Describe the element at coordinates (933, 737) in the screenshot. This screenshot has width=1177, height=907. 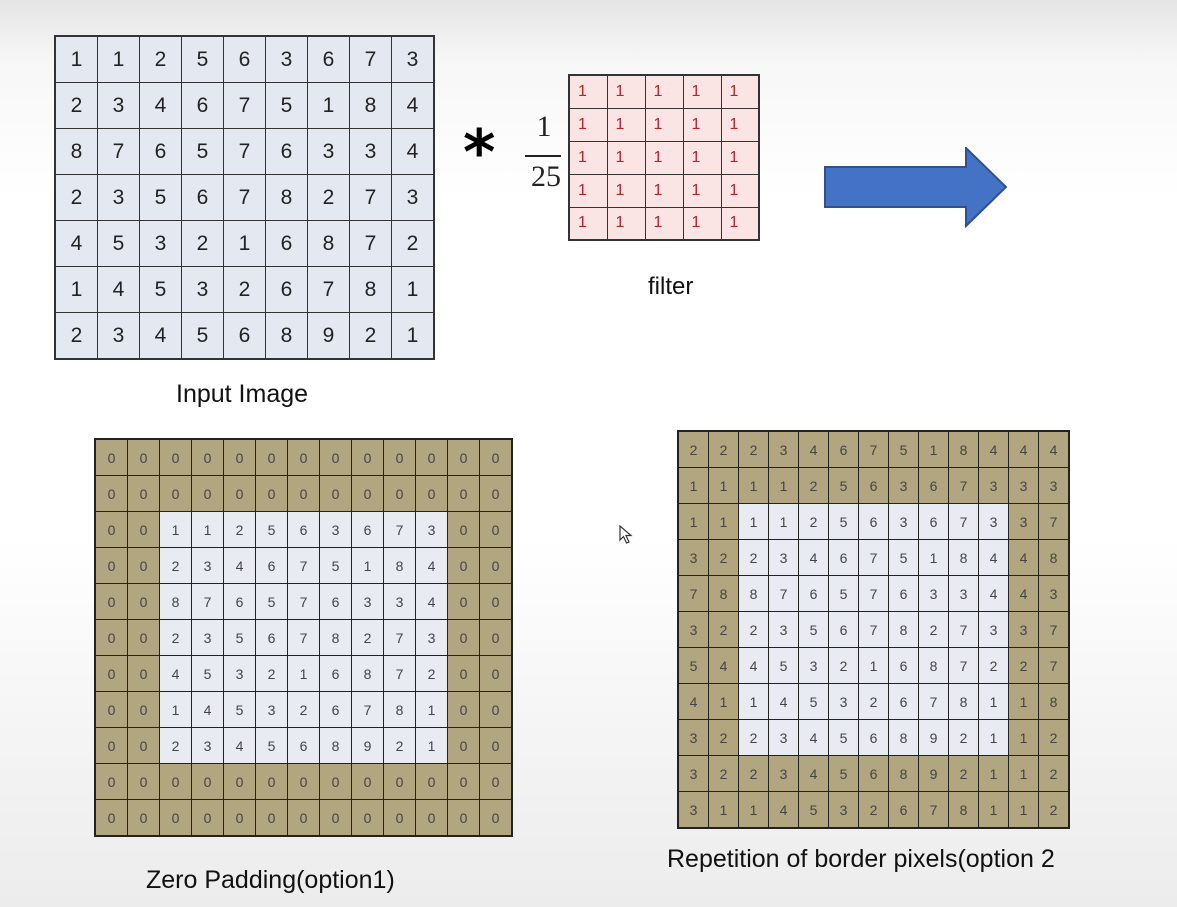
I see `grid-cell: 9` at that location.